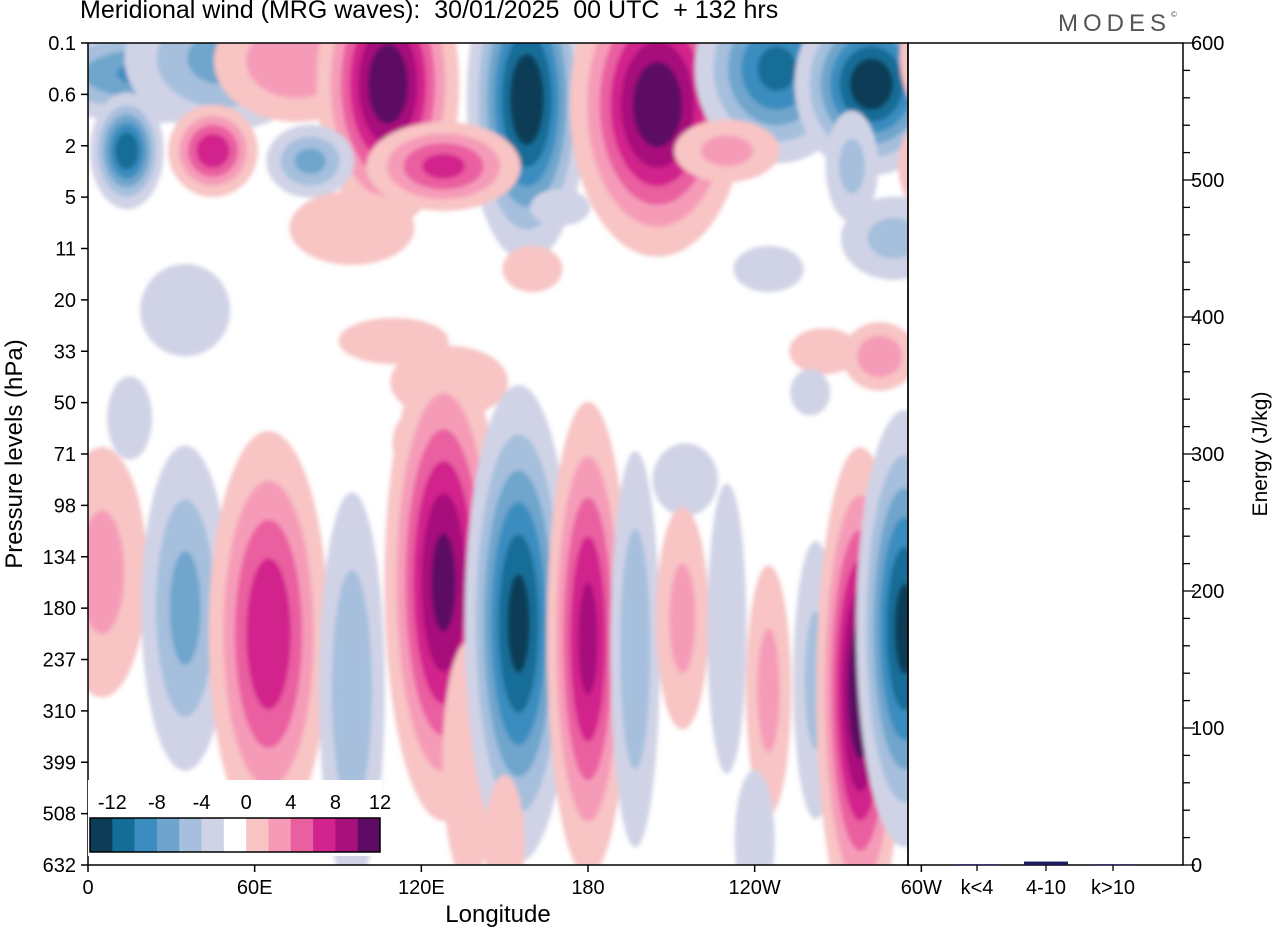 The height and width of the screenshot is (930, 1280). What do you see at coordinates (335, 803) in the screenshot?
I see `colorbar-label: 8` at bounding box center [335, 803].